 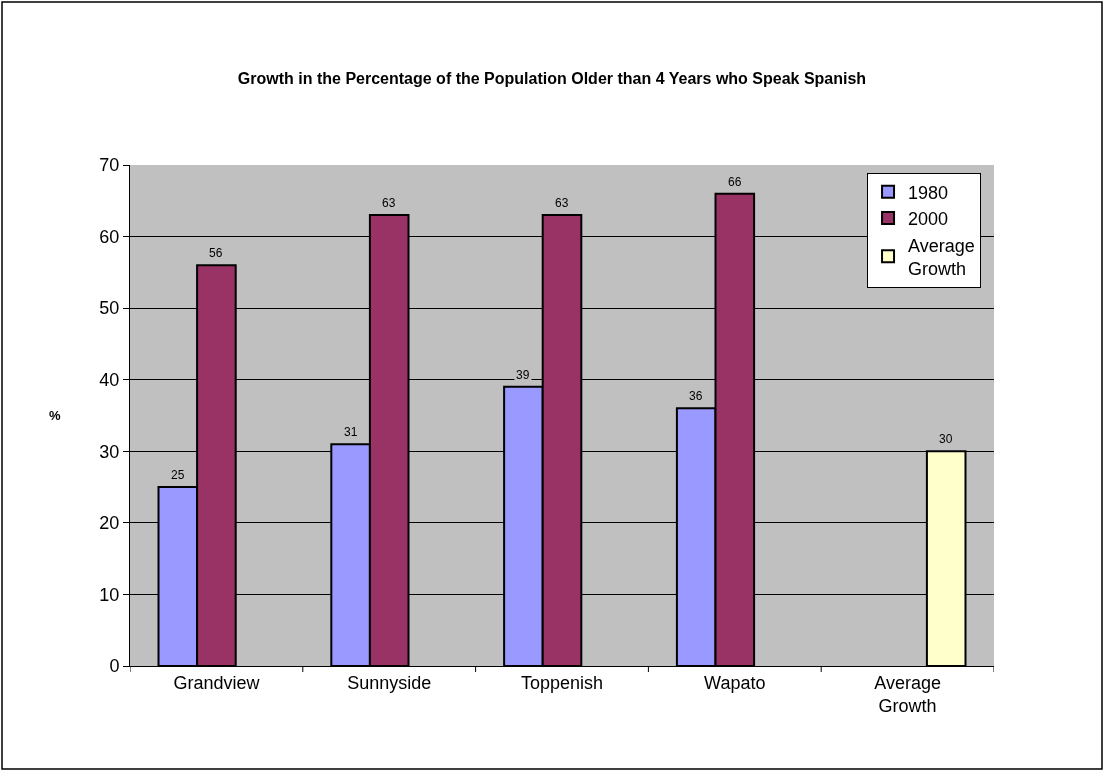 What do you see at coordinates (114, 666) in the screenshot?
I see `y-tick-label: 0` at bounding box center [114, 666].